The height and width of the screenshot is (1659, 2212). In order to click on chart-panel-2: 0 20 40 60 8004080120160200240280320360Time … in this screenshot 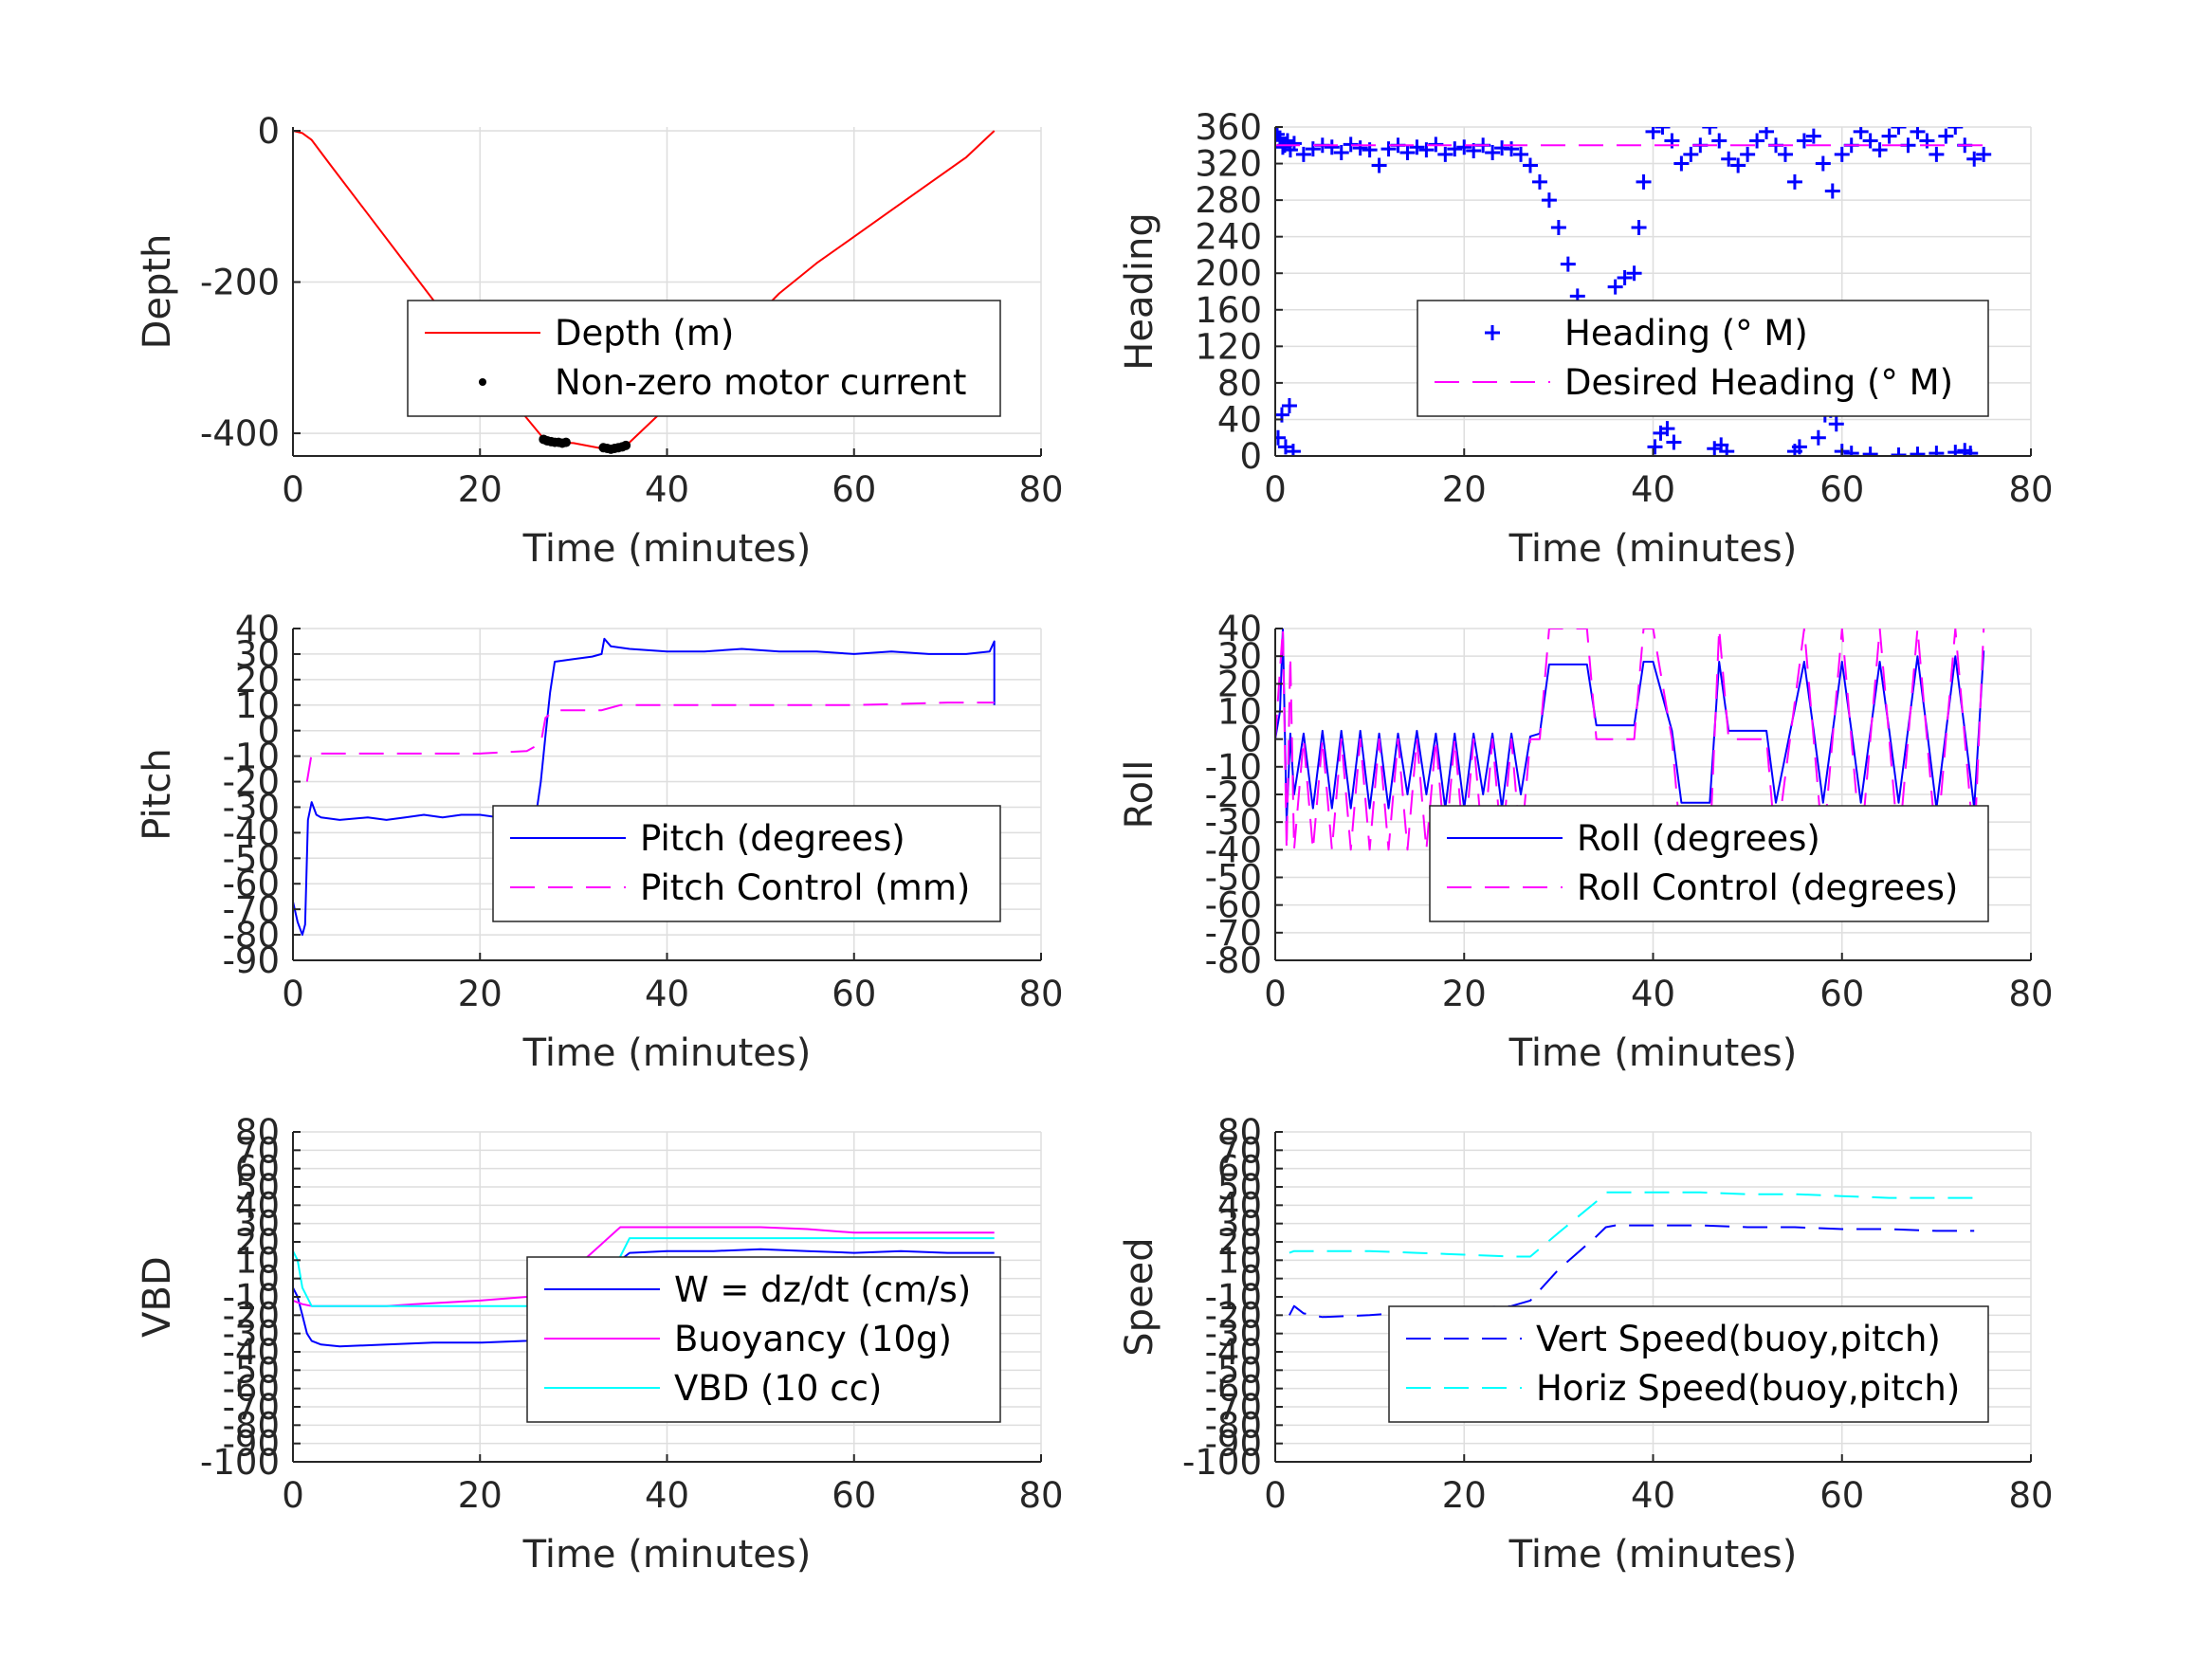, I will do `click(1586, 339)`.